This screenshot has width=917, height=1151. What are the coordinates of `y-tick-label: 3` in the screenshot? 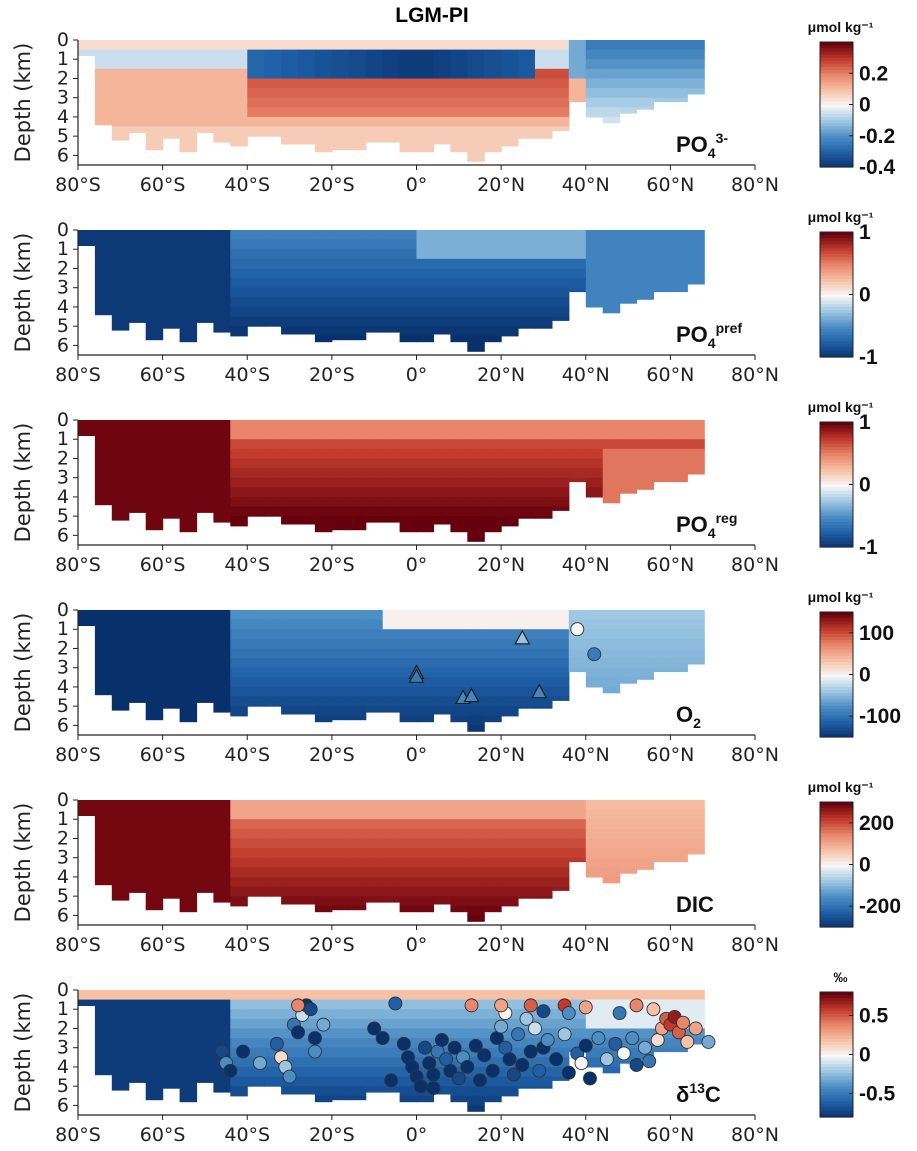 It's located at (63, 1048).